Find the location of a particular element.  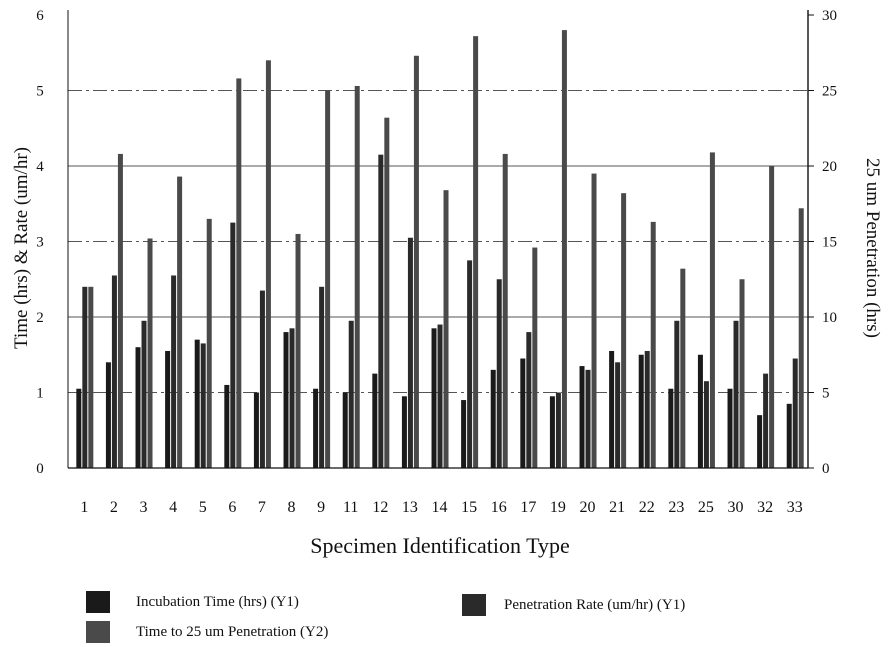

x-tick-label: 6 is located at coordinates (232, 507).